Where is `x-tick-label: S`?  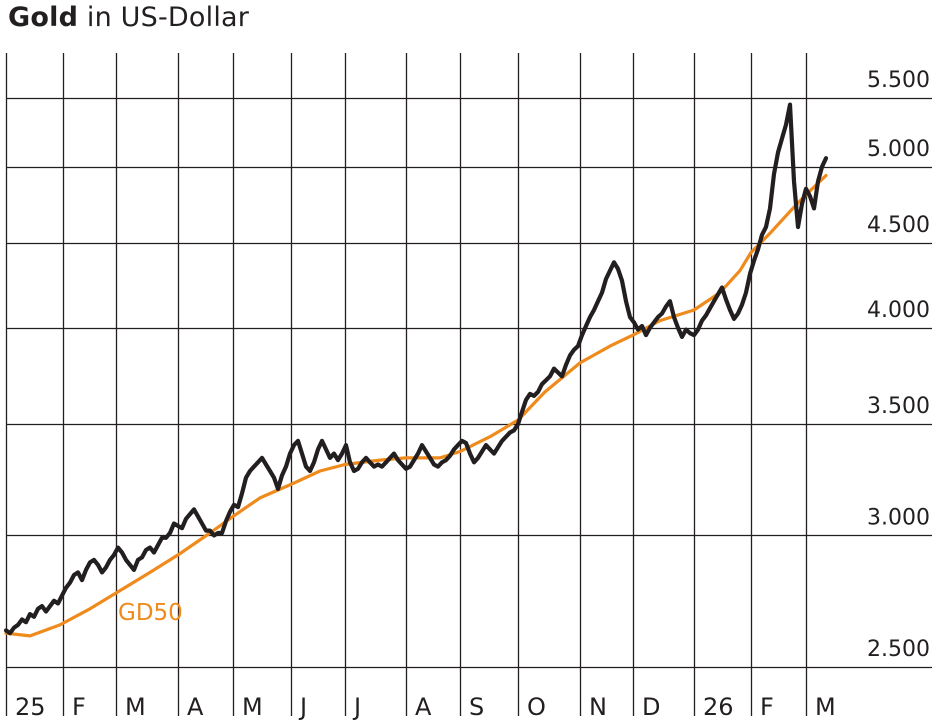 x-tick-label: S is located at coordinates (476, 707).